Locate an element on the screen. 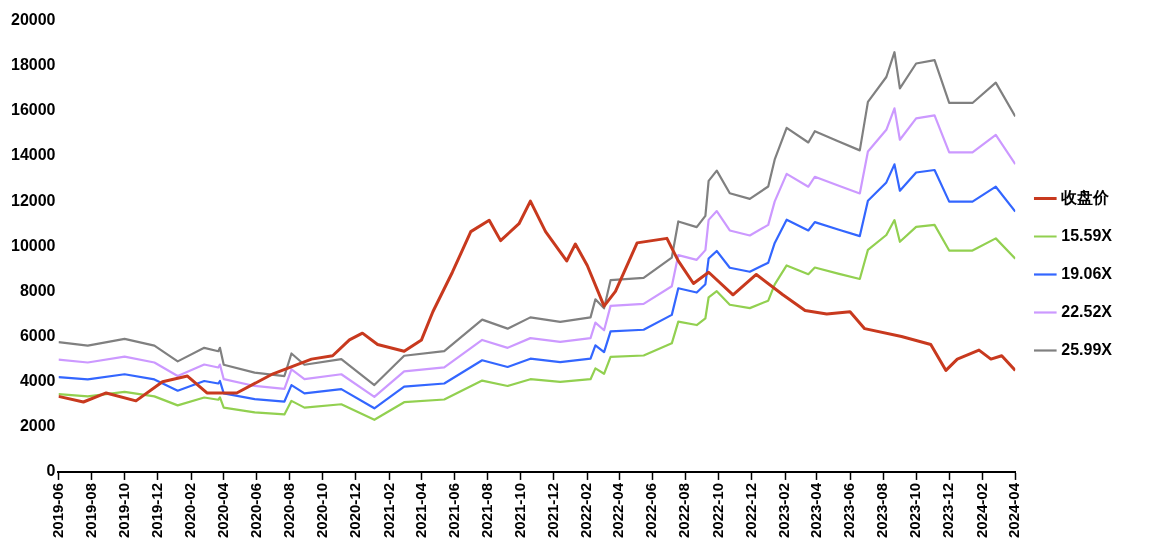 The width and height of the screenshot is (1150, 549). x-tick-label: 2019-08 is located at coordinates (90, 510).